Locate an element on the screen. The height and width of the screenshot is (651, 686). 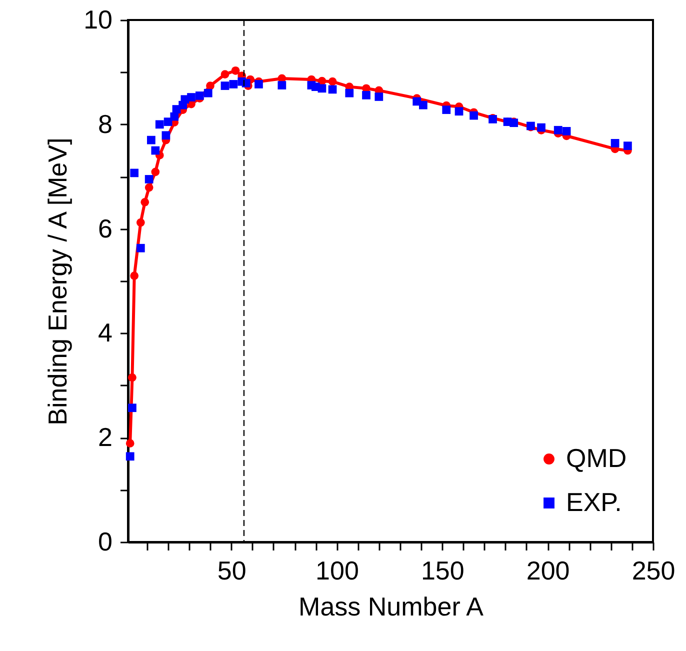
legend-label: EXP. is located at coordinates (594, 502).